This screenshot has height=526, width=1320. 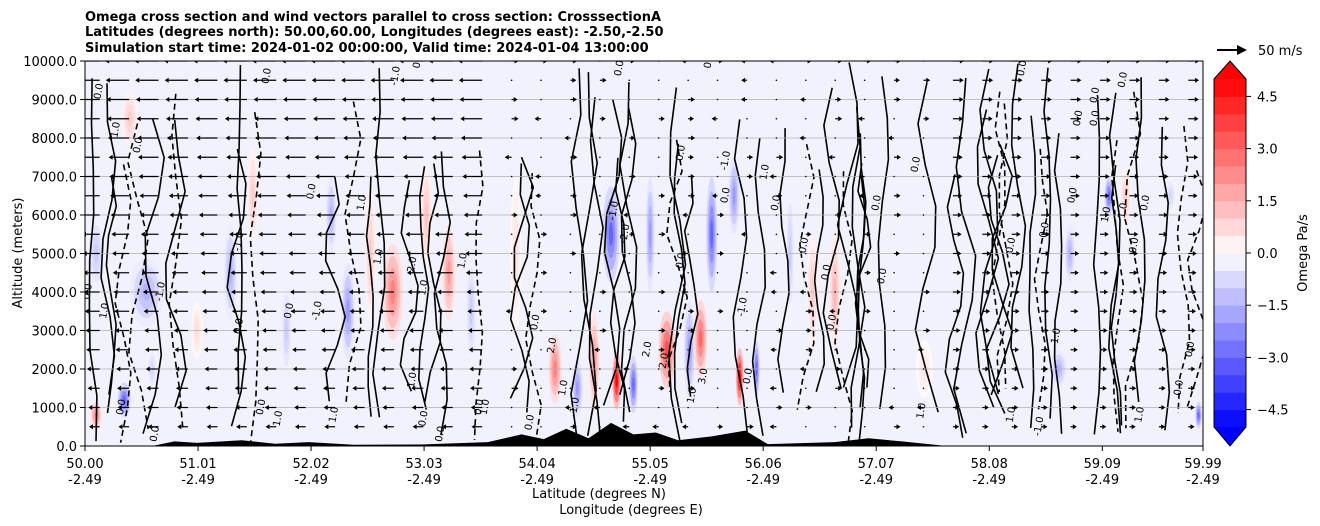 What do you see at coordinates (1303, 253) in the screenshot?
I see `colorbar-label: Omega Pa/s` at bounding box center [1303, 253].